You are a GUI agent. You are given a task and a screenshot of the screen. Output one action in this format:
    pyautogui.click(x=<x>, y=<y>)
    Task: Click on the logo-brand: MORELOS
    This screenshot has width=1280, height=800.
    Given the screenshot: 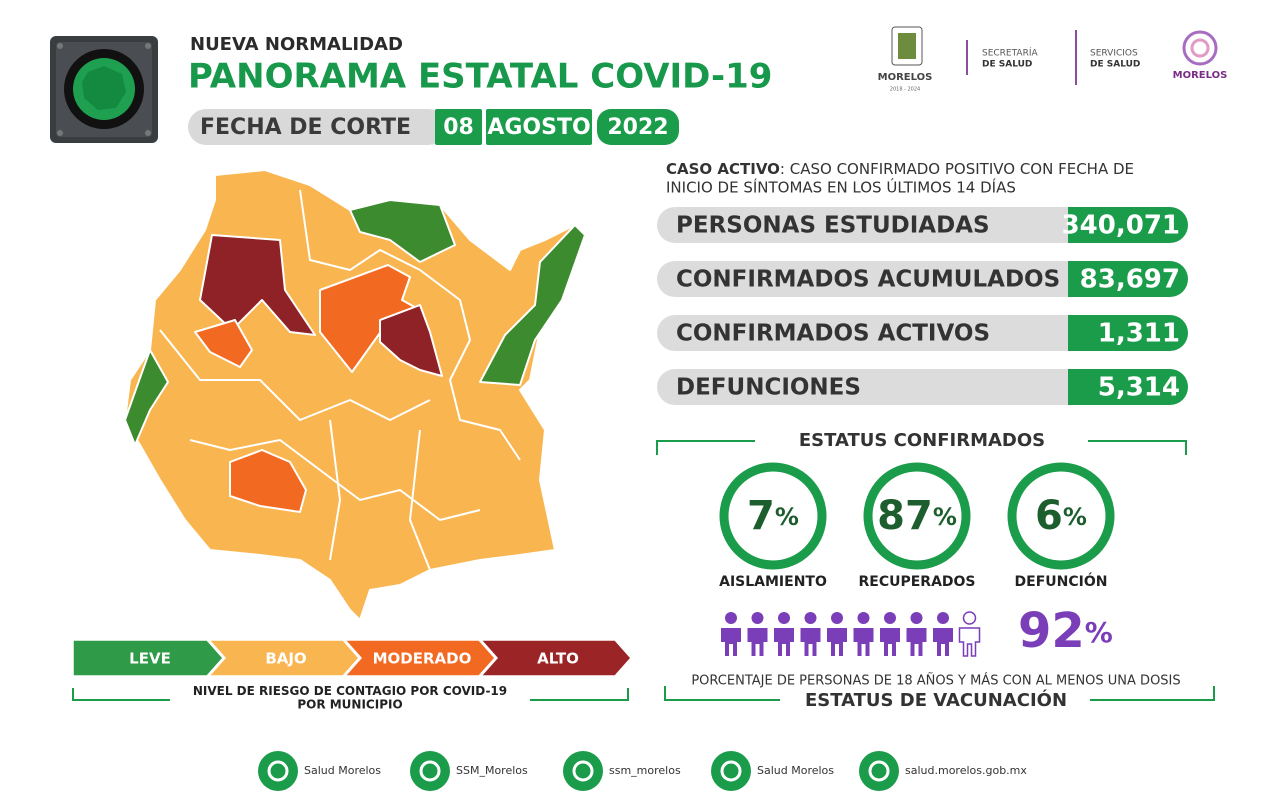 What is the action you would take?
    pyautogui.click(x=1200, y=75)
    